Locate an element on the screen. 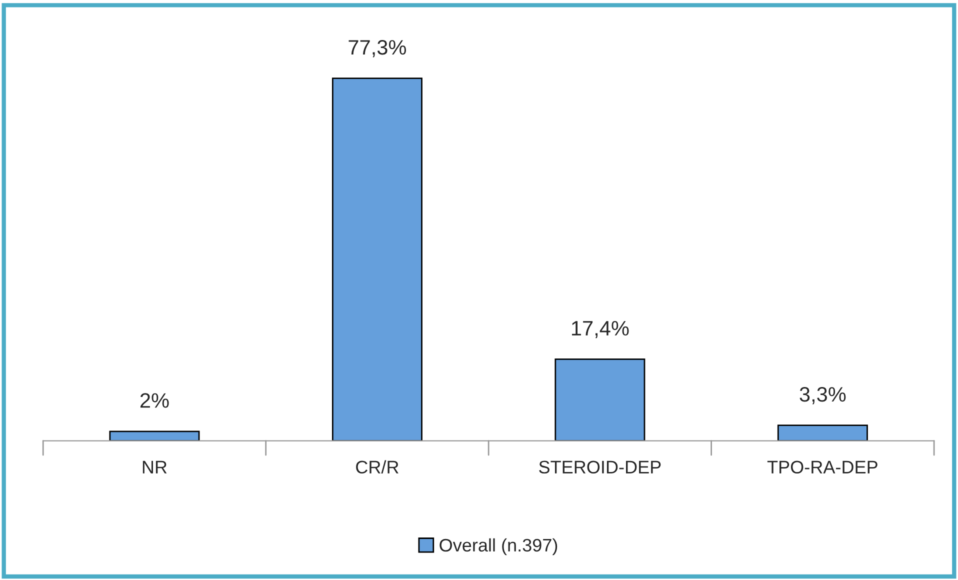 This screenshot has height=580, width=958. data-label: 77,3% is located at coordinates (377, 49).